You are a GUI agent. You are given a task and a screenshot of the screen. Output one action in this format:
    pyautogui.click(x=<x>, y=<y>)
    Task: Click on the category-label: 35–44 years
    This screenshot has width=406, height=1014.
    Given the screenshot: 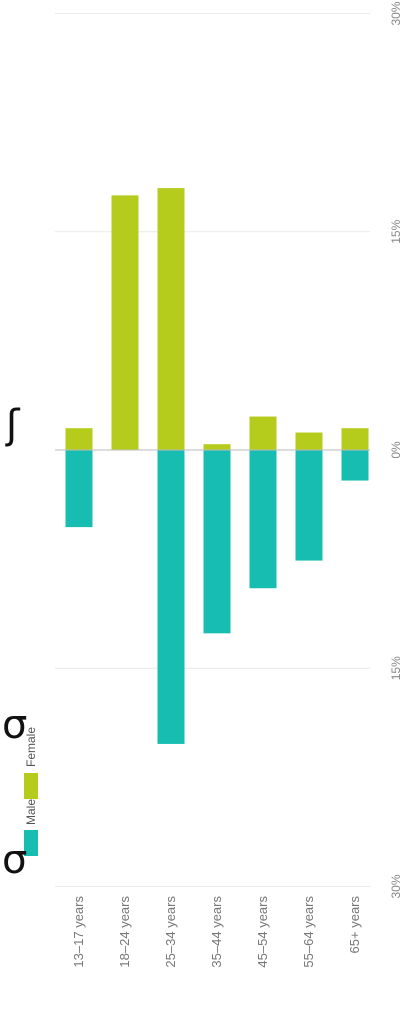 What is the action you would take?
    pyautogui.click(x=216, y=932)
    